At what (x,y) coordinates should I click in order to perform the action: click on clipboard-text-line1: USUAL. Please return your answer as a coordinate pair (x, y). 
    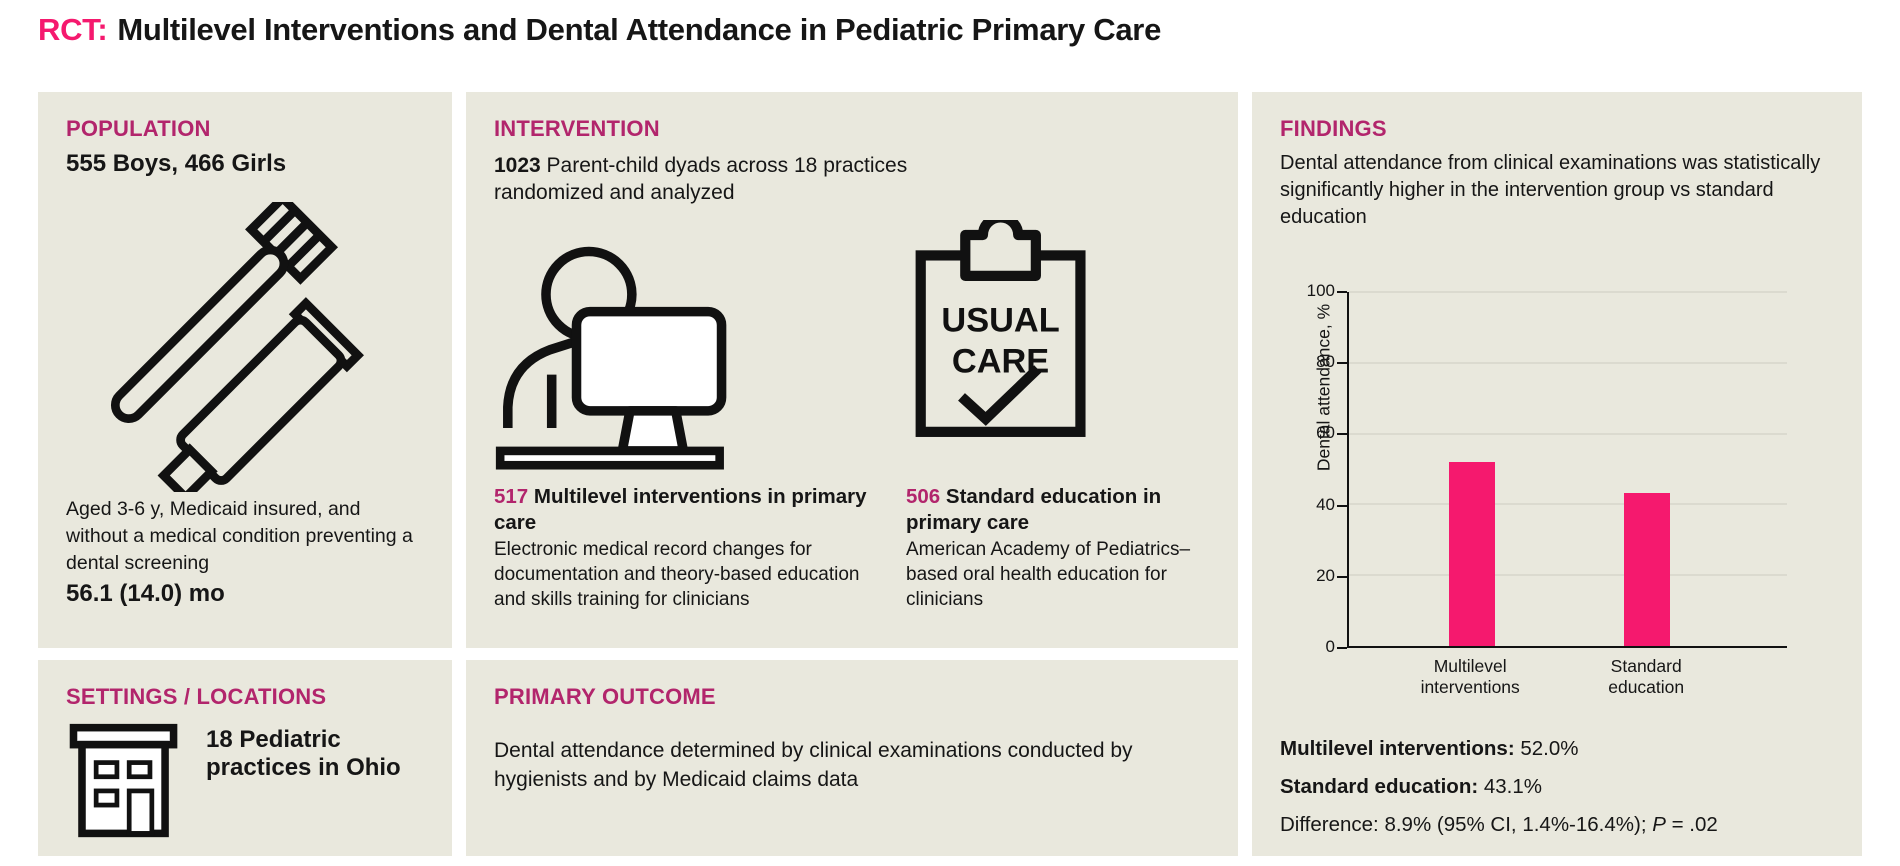
    Looking at the image, I should click on (1000, 321).